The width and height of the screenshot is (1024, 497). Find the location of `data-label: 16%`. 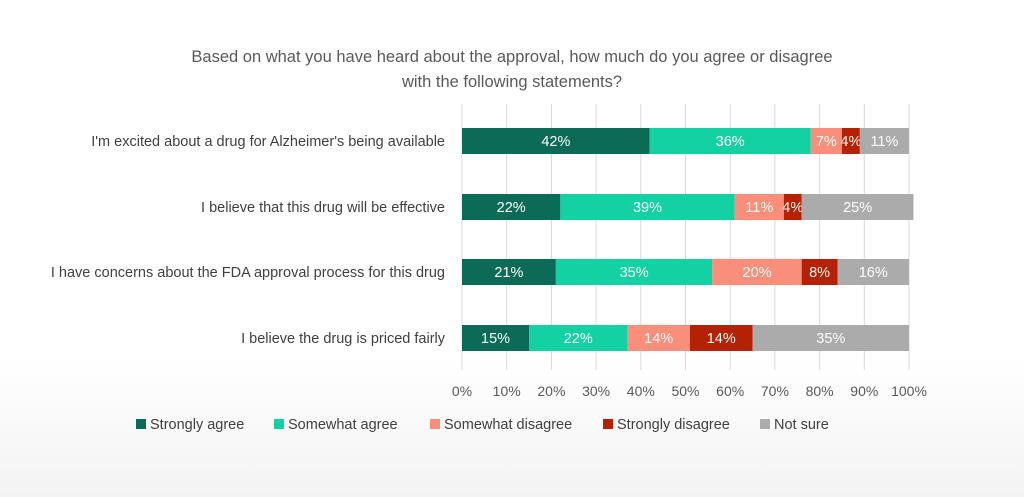

data-label: 16% is located at coordinates (873, 273).